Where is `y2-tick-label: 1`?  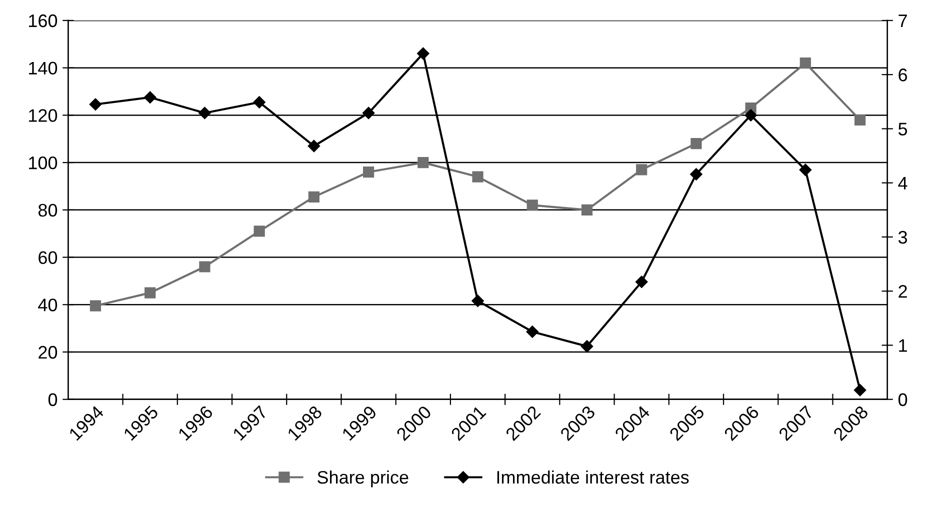 y2-tick-label: 1 is located at coordinates (903, 345).